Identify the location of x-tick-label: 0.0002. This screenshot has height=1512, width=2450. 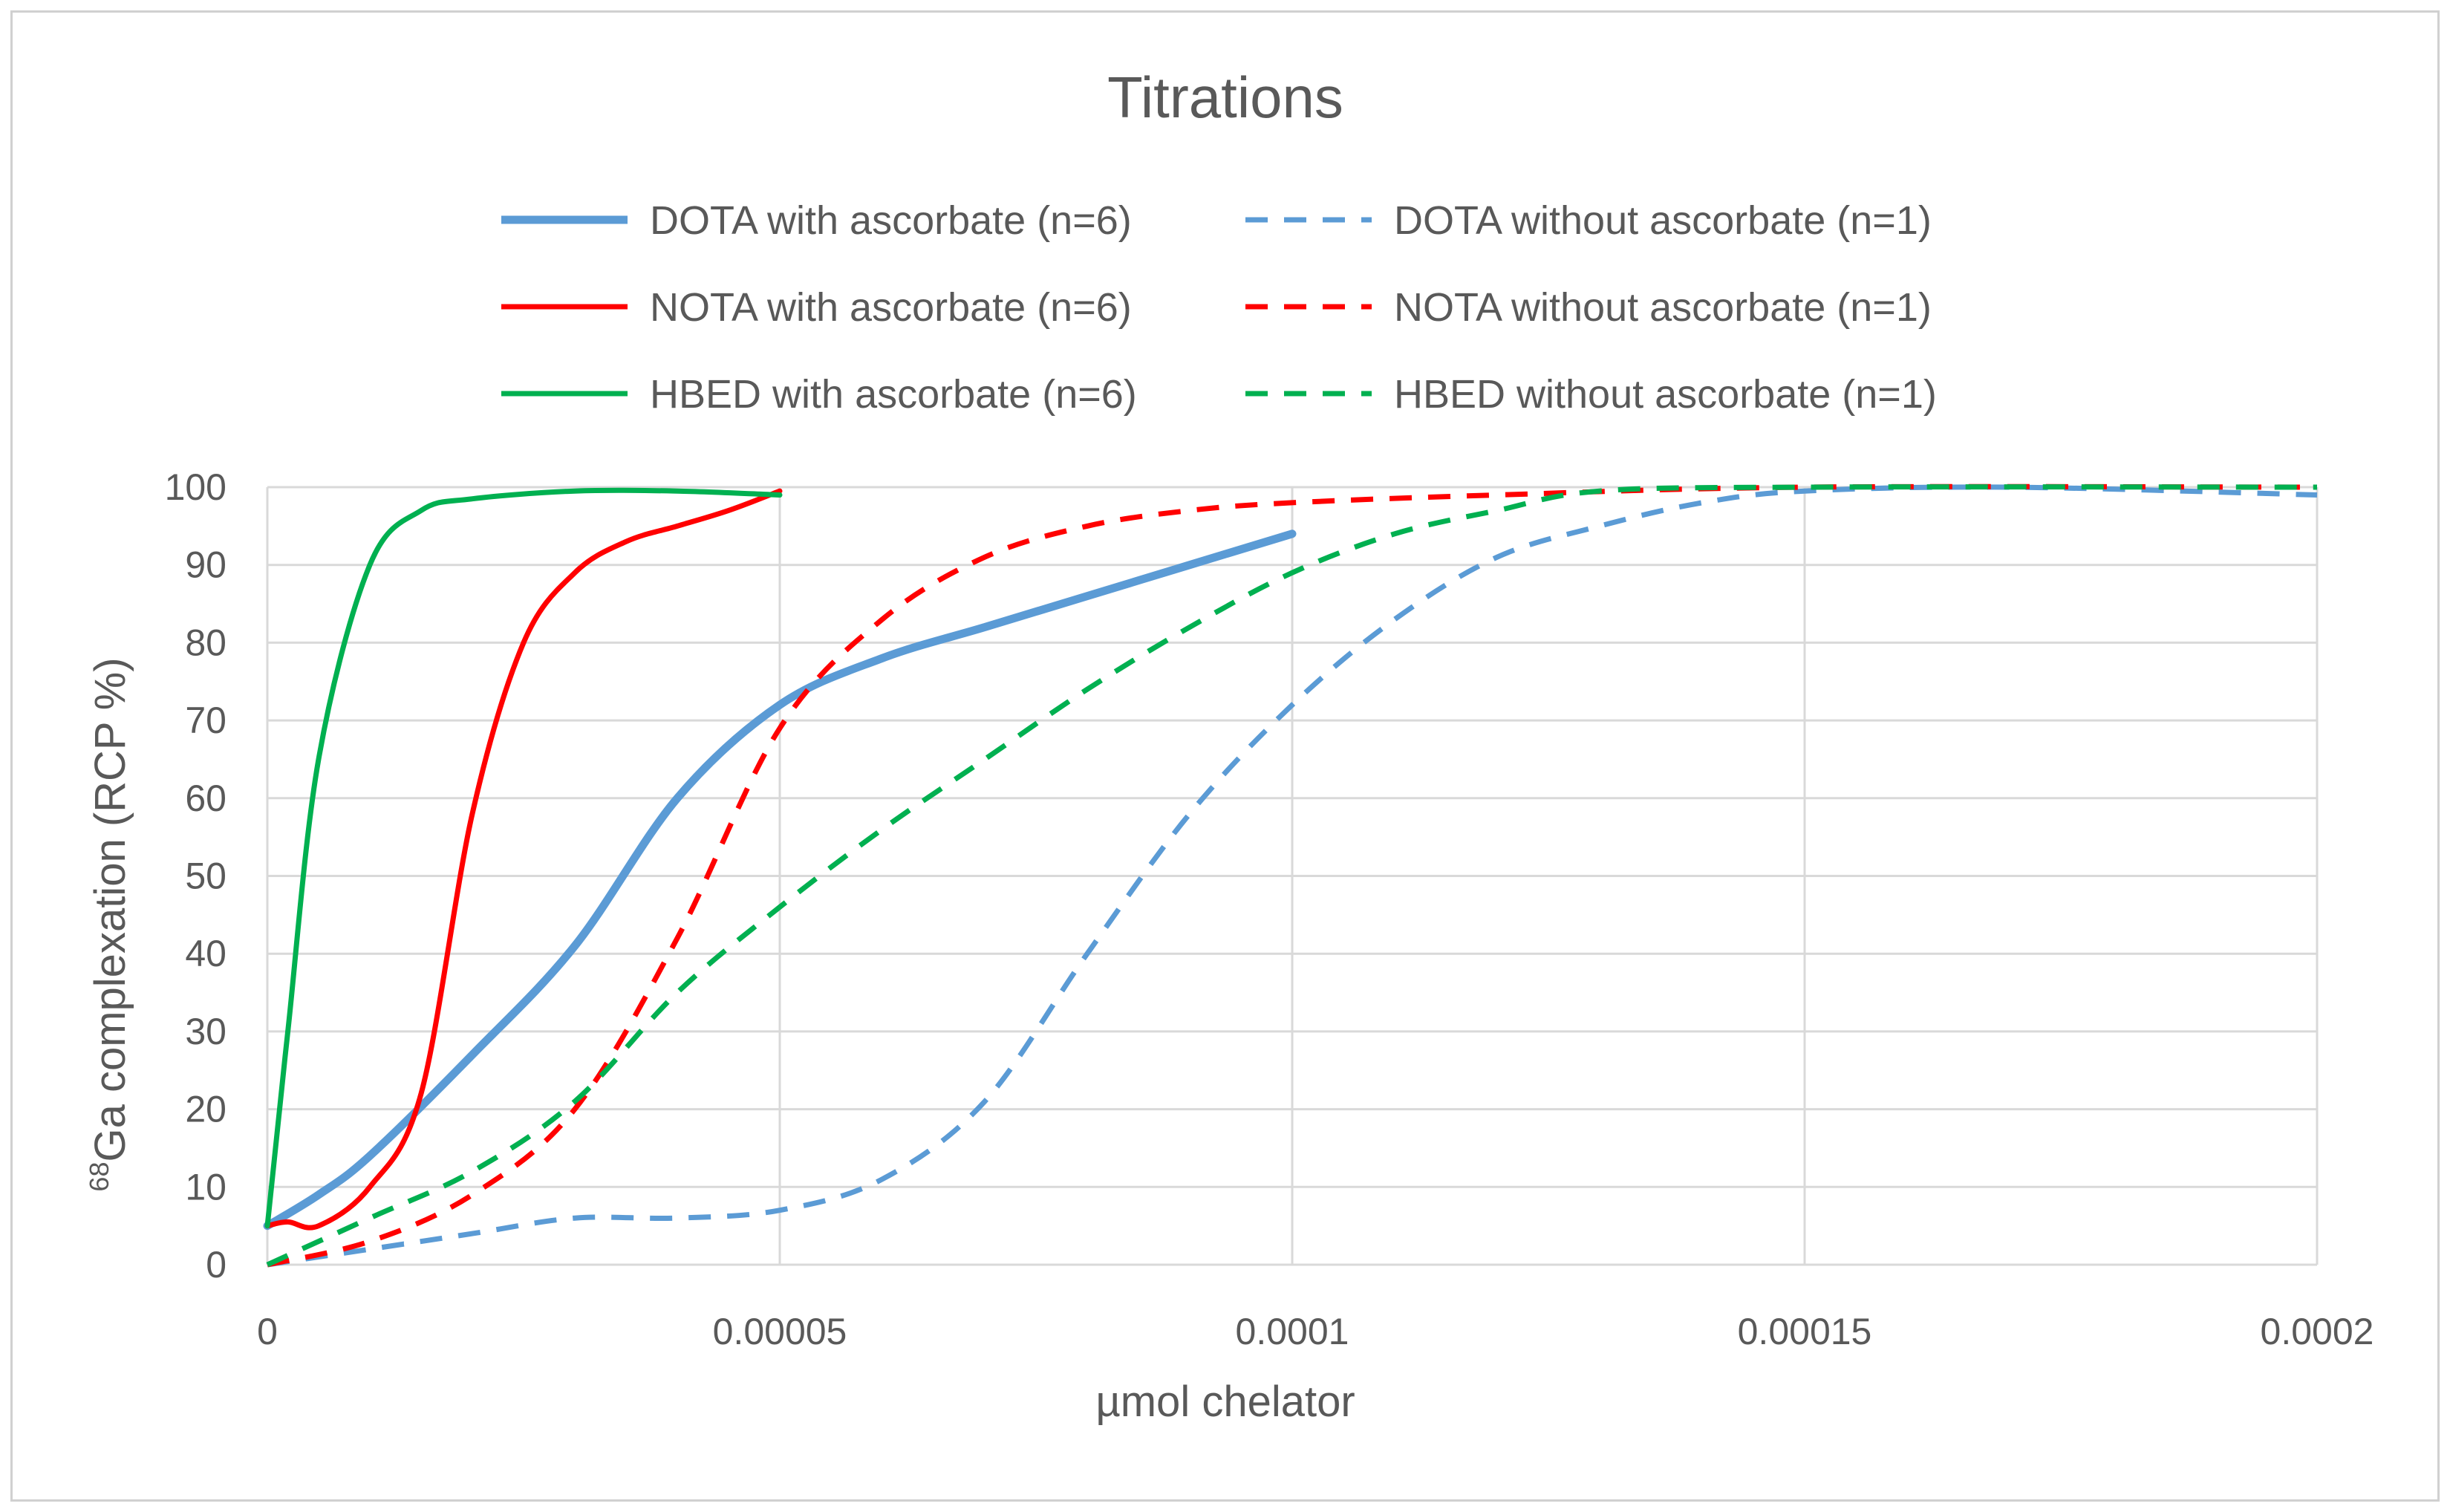
(2317, 1331).